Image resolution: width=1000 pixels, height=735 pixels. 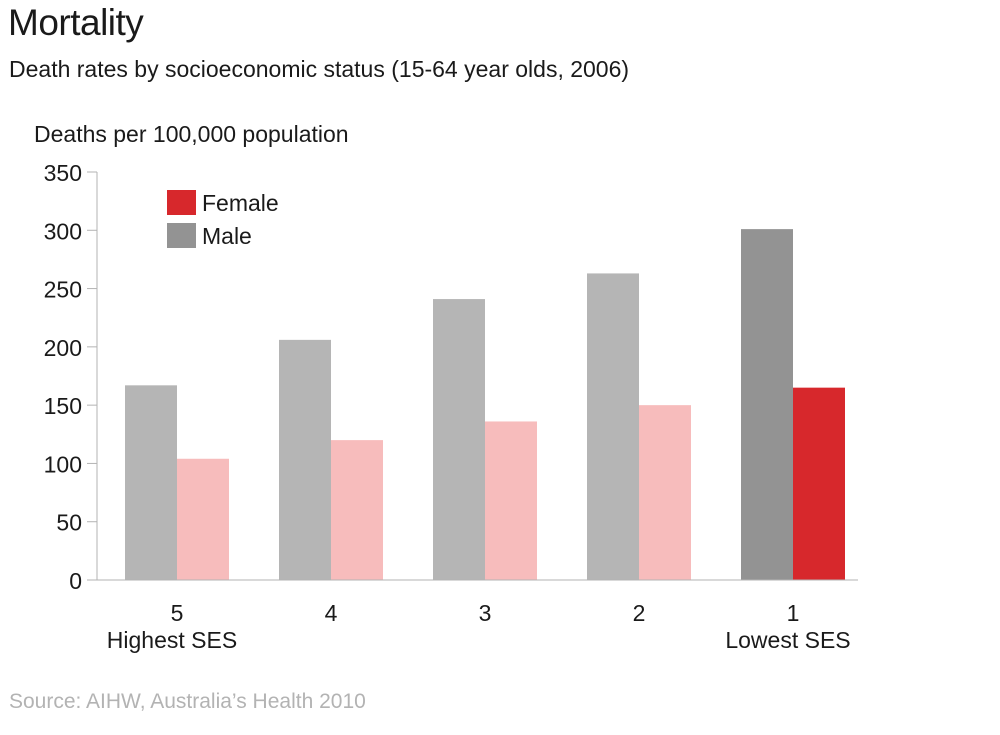 I want to click on y-tick-label: 0, so click(x=75, y=581).